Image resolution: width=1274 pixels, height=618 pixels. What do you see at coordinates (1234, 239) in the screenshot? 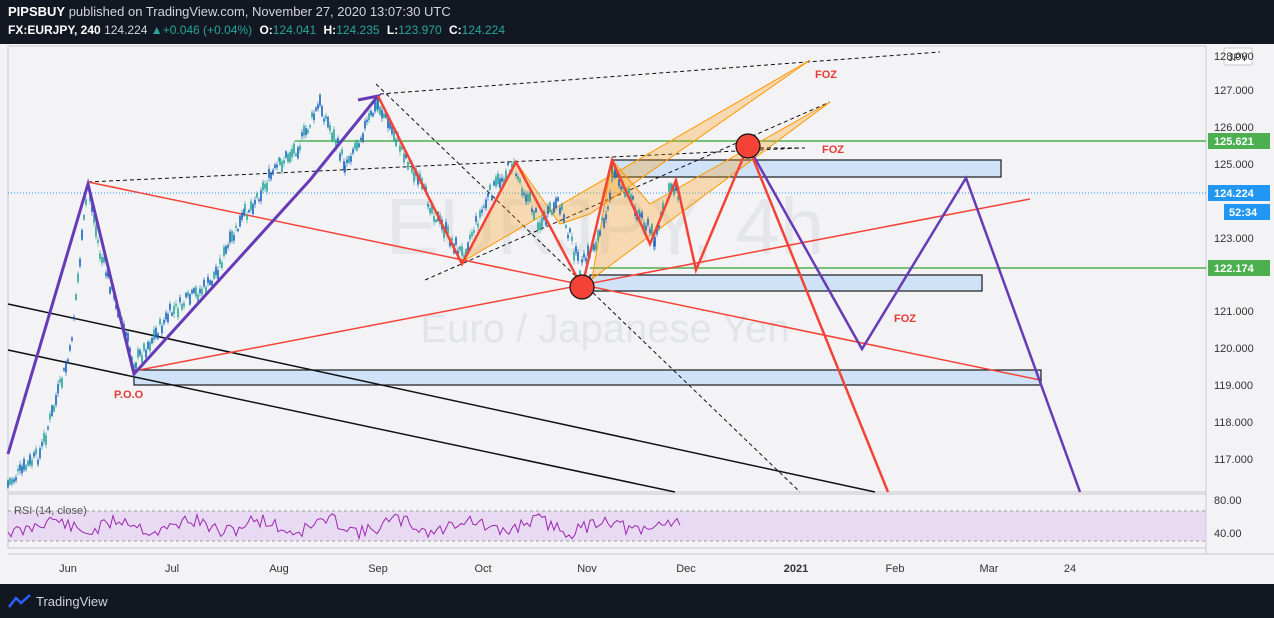
I see `price-tick-123: 123.000` at bounding box center [1234, 239].